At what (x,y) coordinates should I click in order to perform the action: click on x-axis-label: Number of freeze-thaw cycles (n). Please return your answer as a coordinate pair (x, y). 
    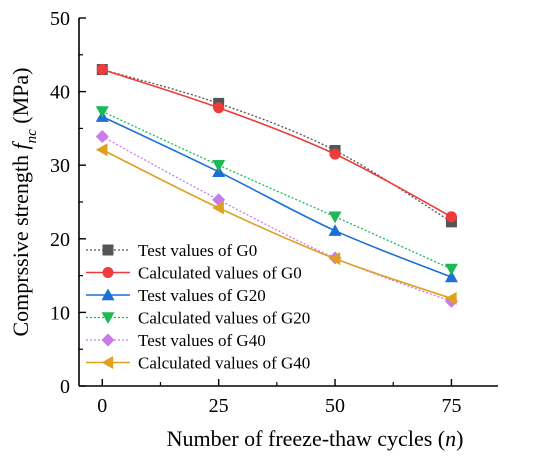
    Looking at the image, I should click on (315, 438).